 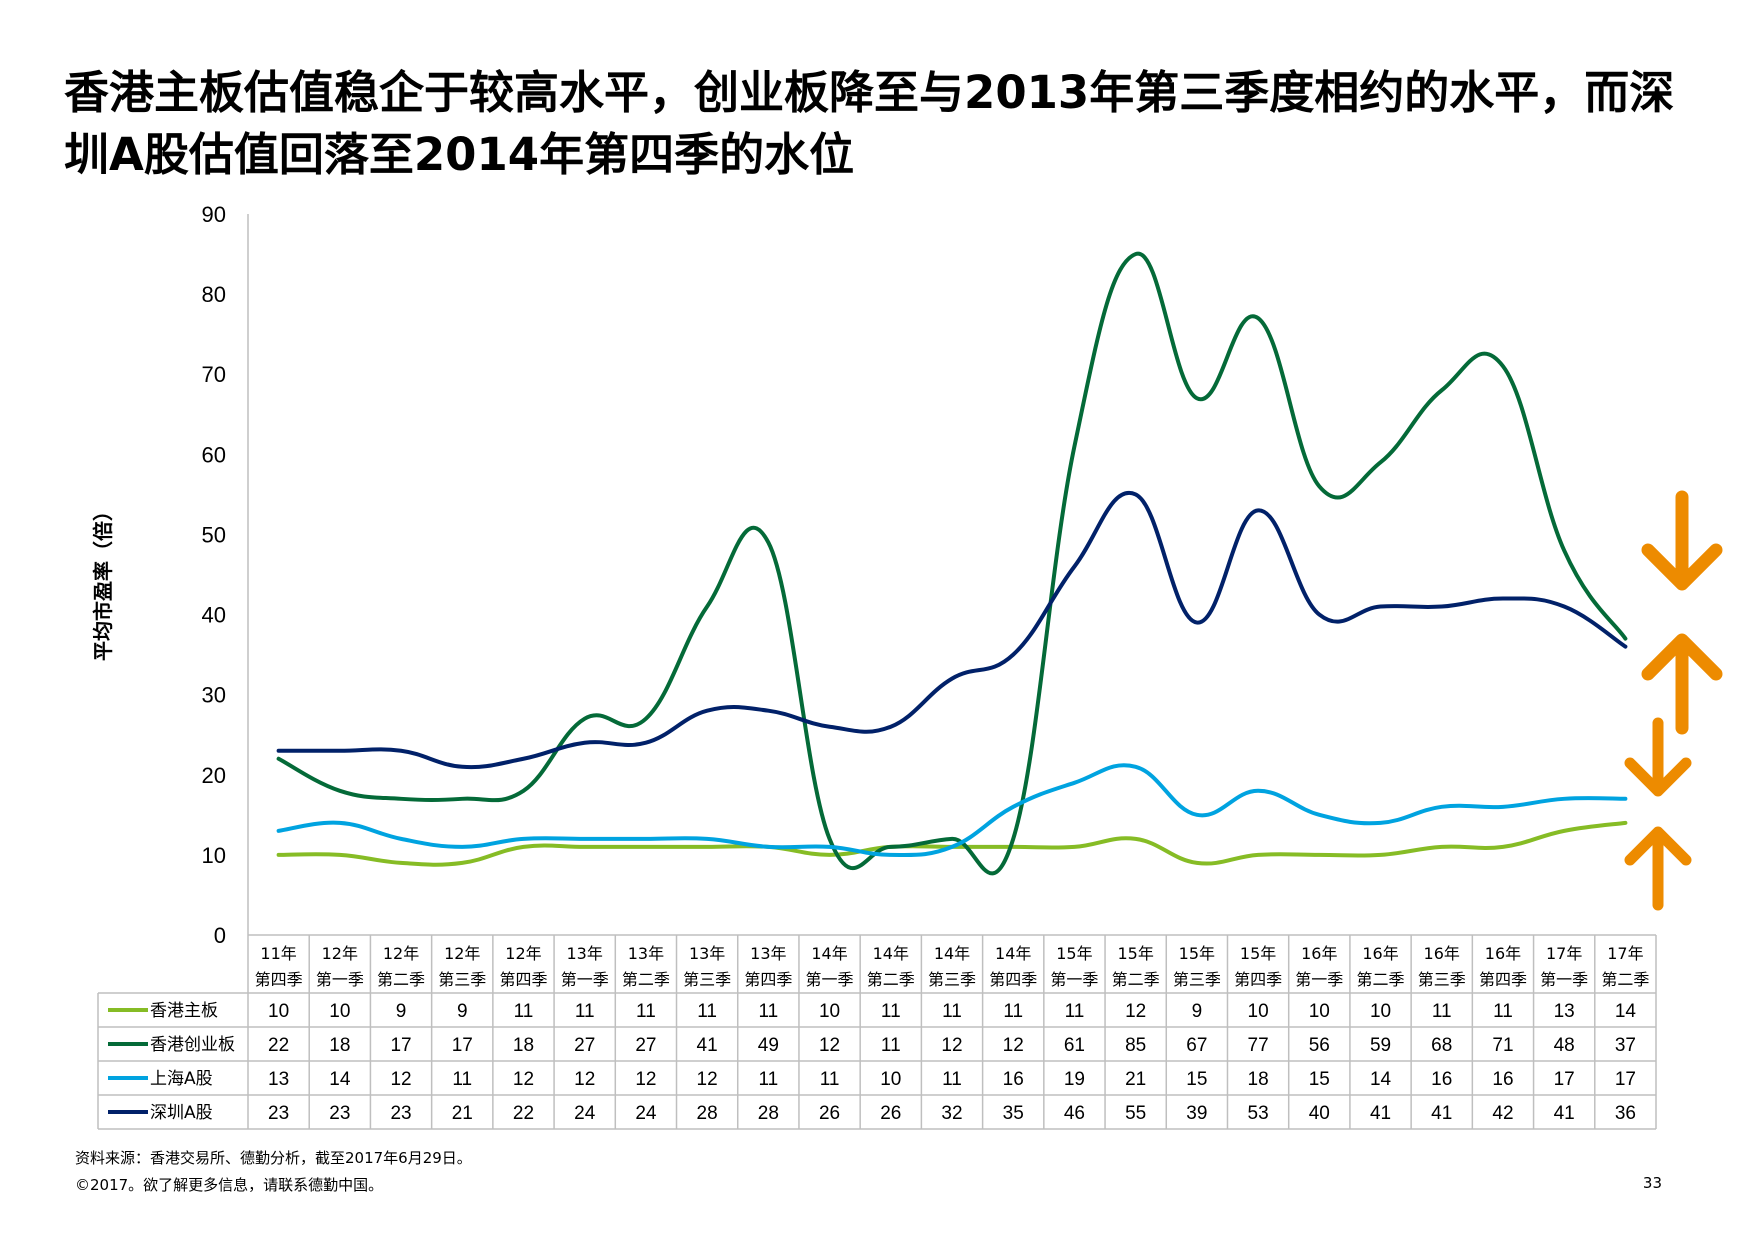 I want to click on table-cell: 48, so click(x=1564, y=1045).